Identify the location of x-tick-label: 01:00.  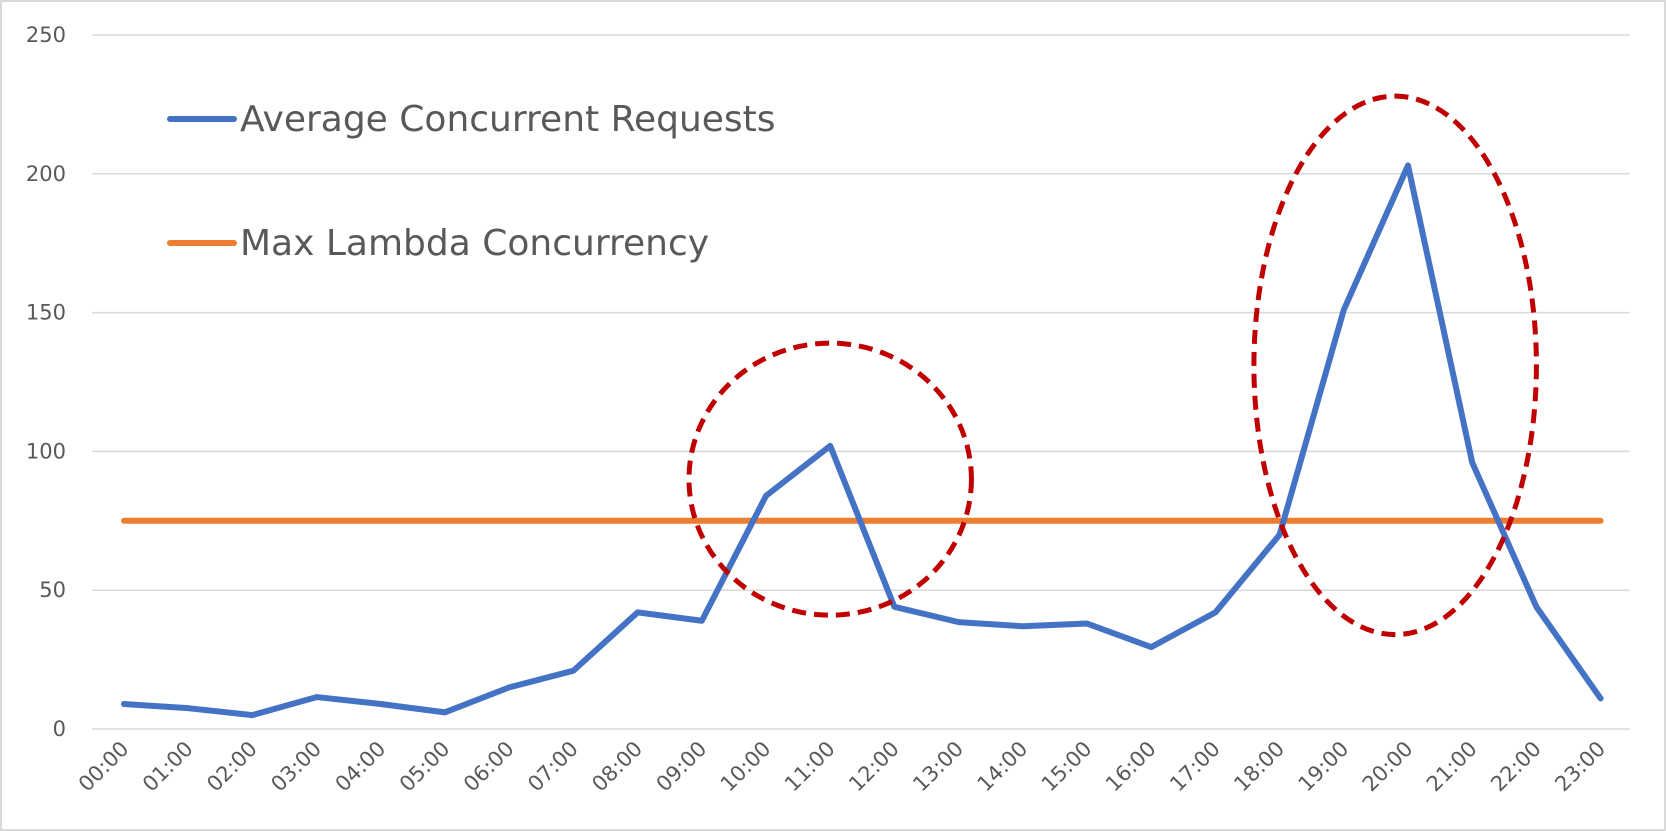
(168, 767).